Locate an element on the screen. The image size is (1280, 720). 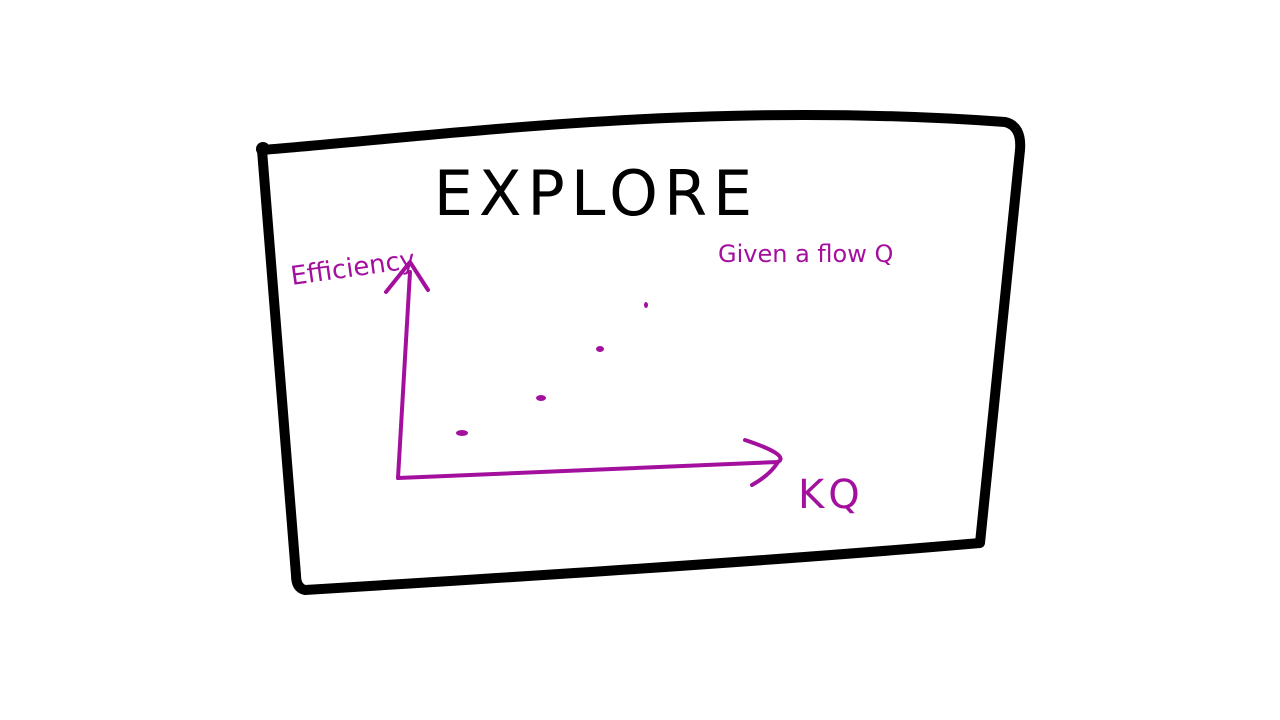
x-axis-label: KQ is located at coordinates (831, 495).